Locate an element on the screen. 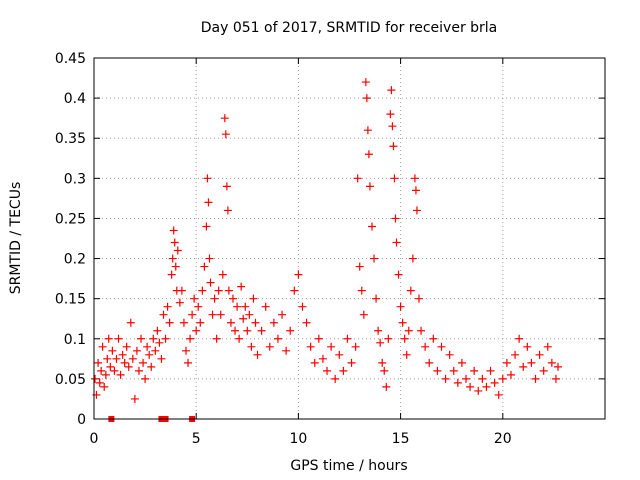 The width and height of the screenshot is (640, 480). y-tick-label: 0.1 is located at coordinates (75, 340).